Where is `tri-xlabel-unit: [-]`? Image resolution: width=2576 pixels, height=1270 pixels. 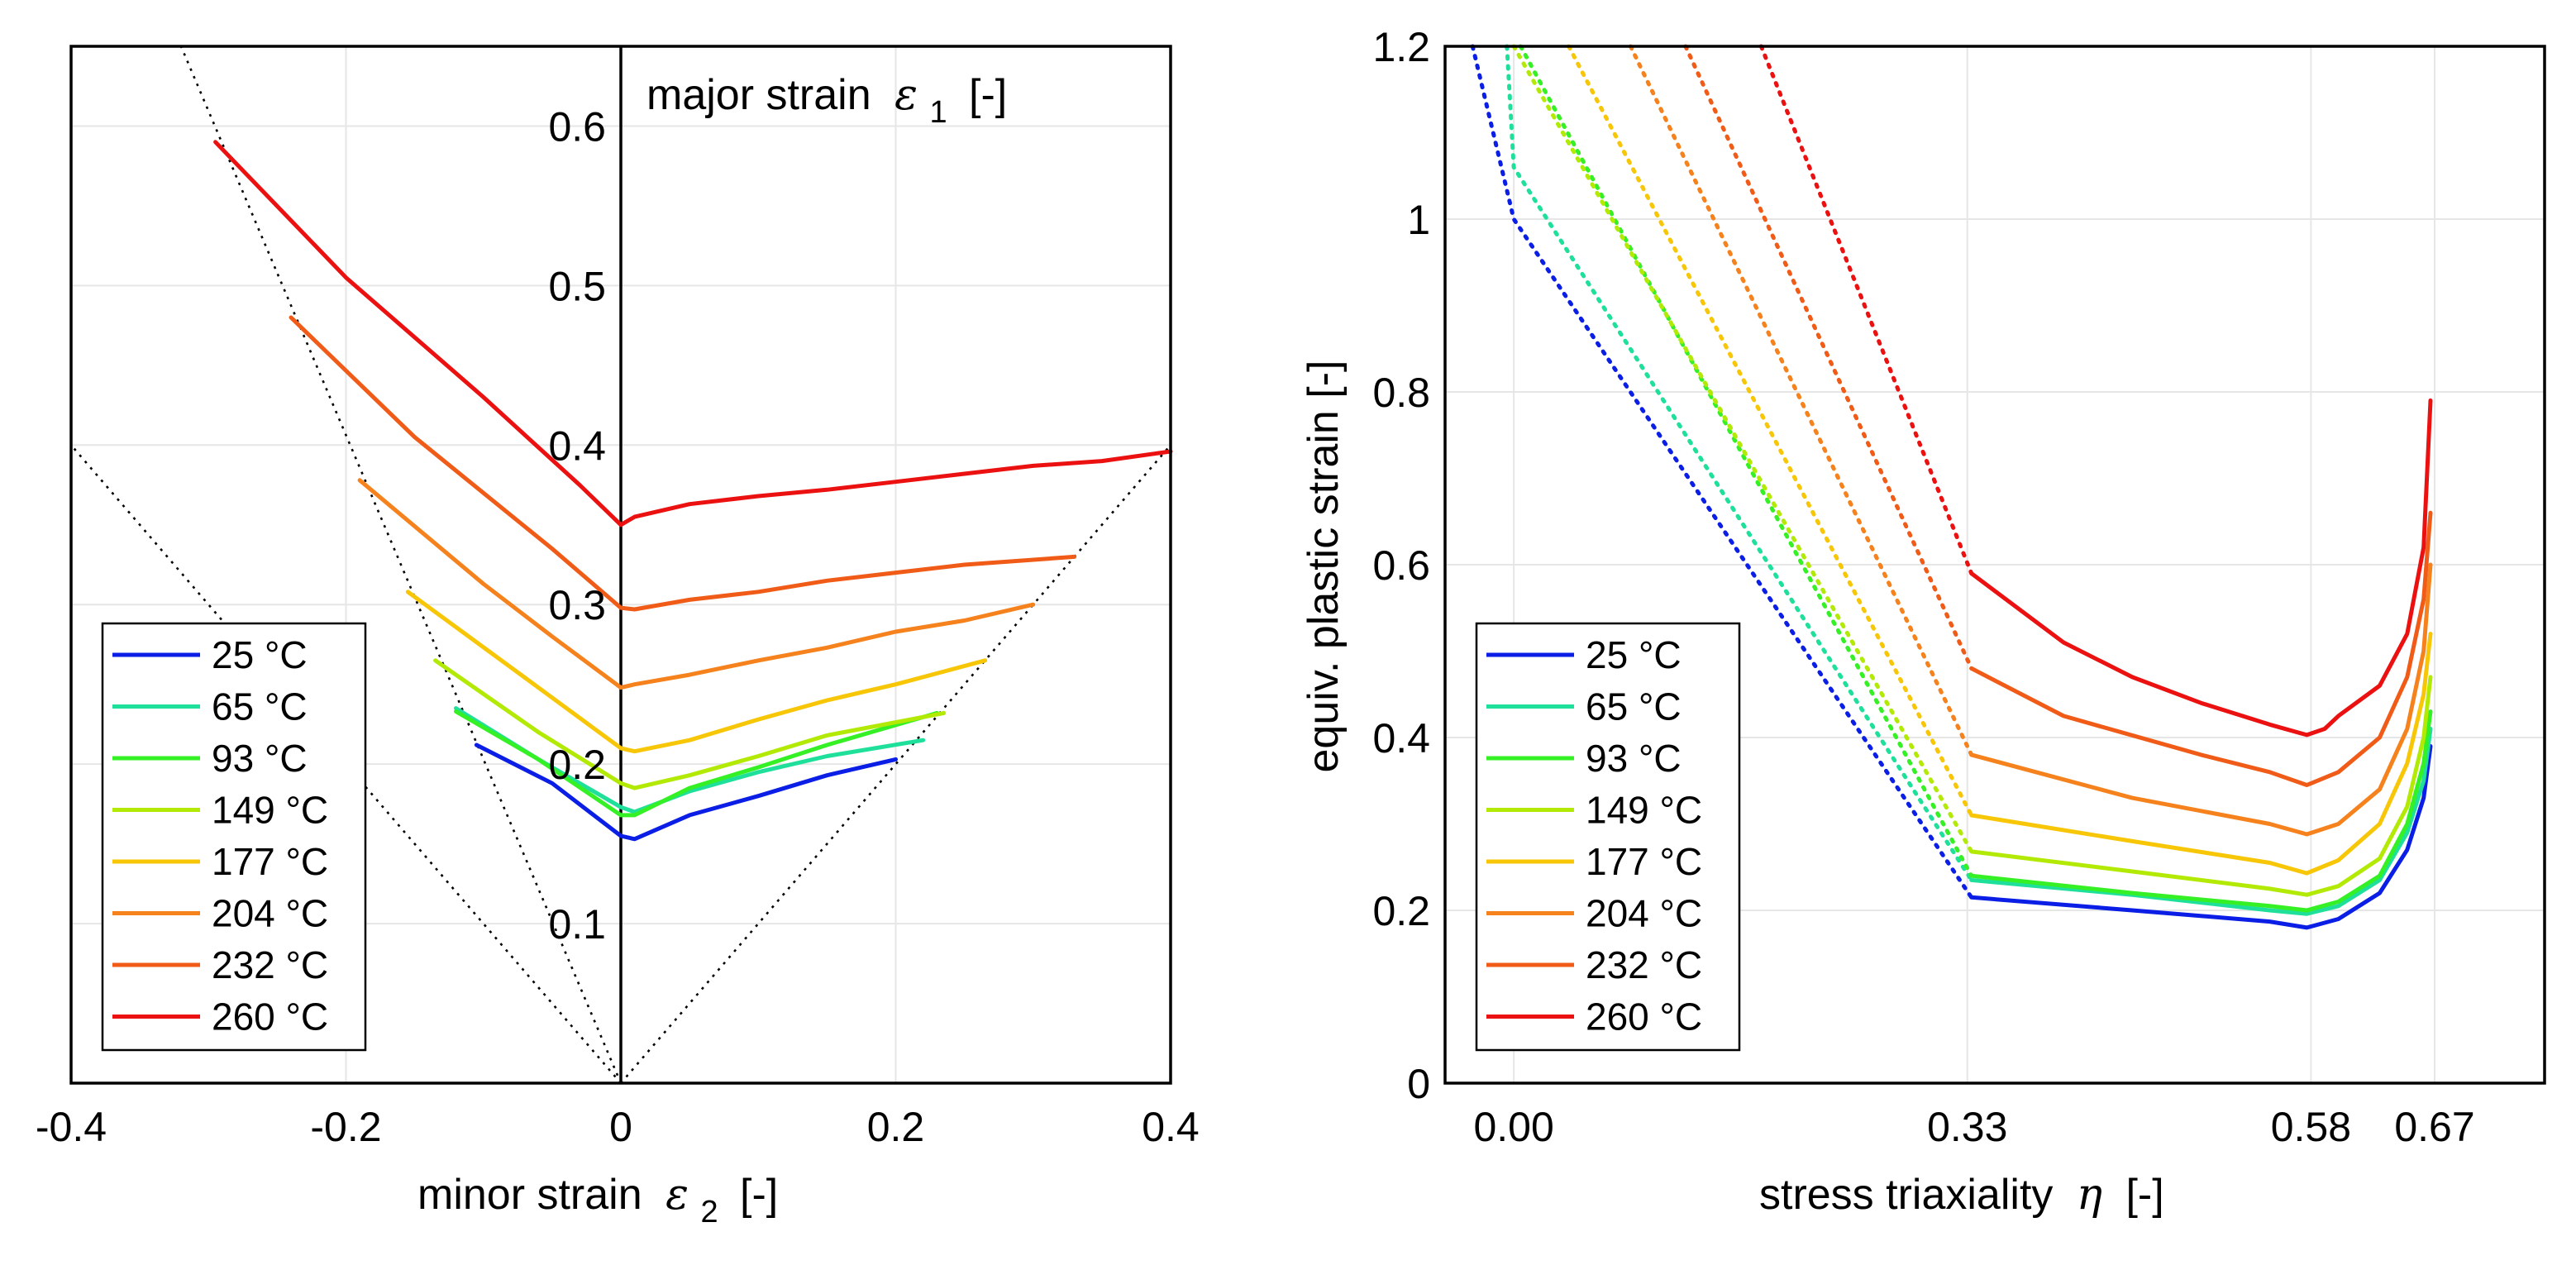 tri-xlabel-unit: [-] is located at coordinates (2144, 1195).